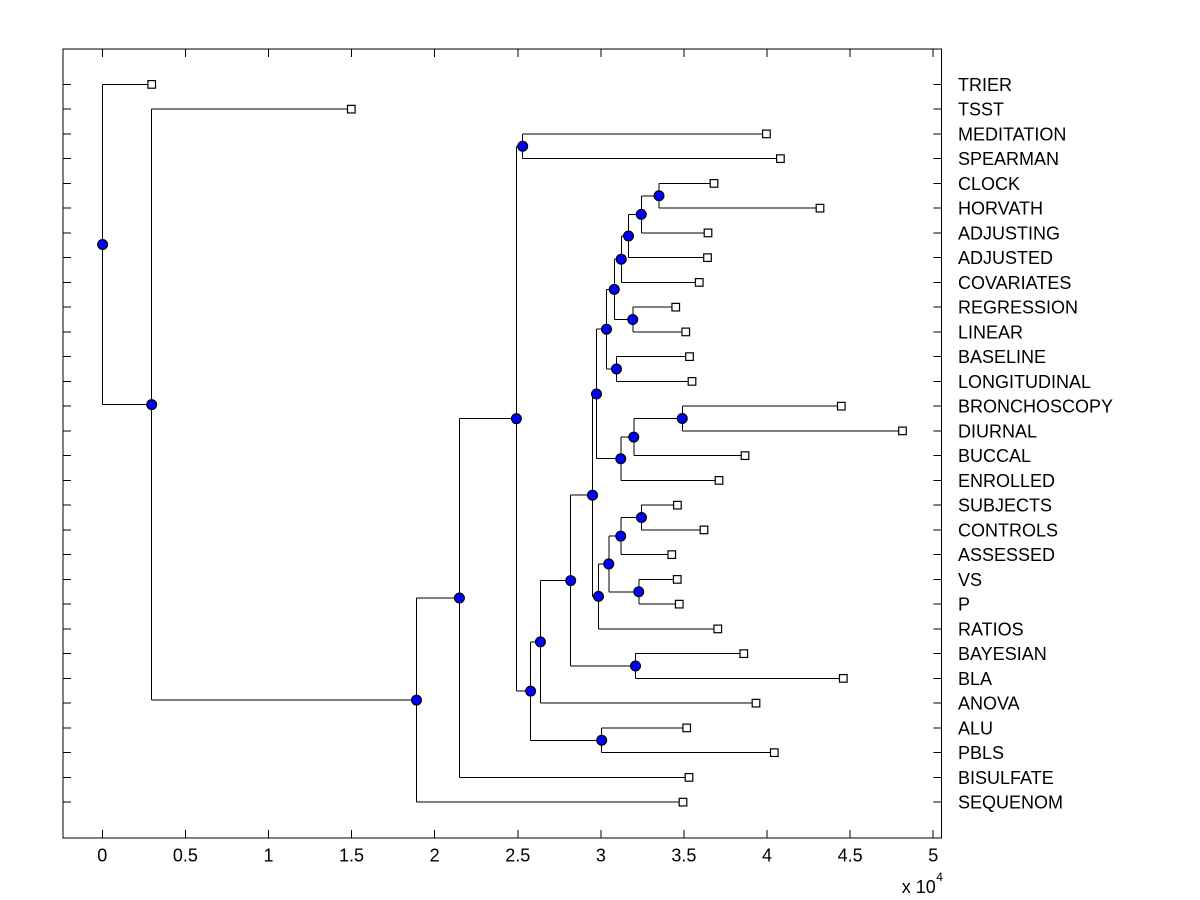 This screenshot has width=1200, height=900. Describe the element at coordinates (985, 85) in the screenshot. I see `svg-text: TRIER` at that location.